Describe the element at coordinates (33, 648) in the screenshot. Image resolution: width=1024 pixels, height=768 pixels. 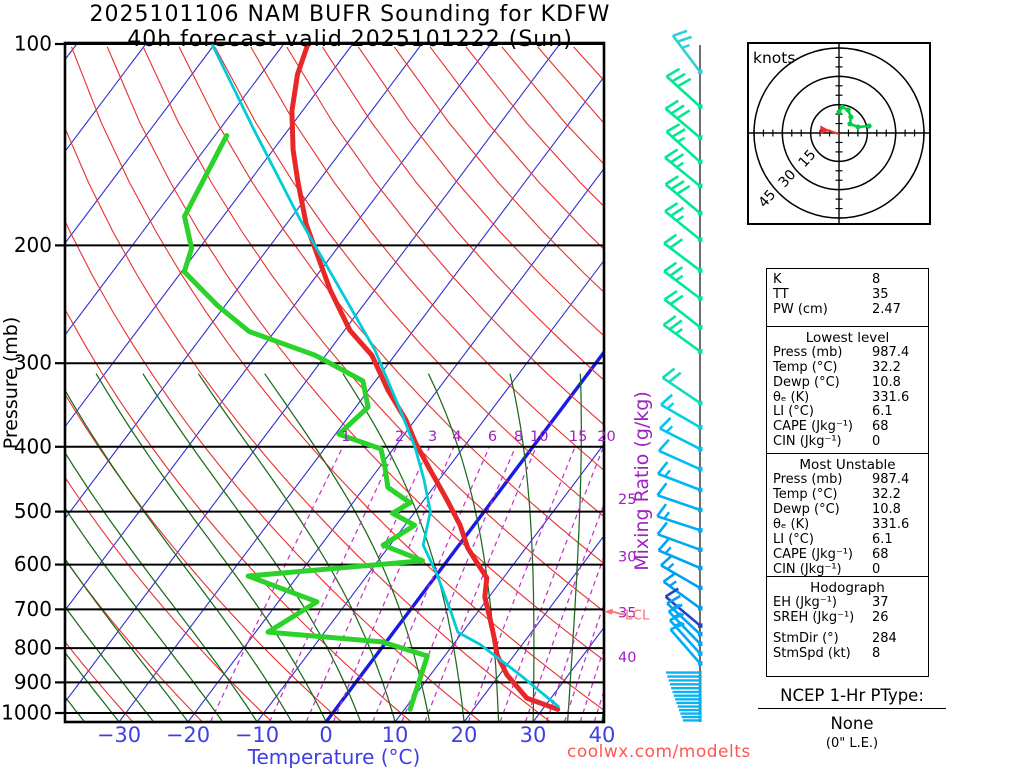
I see `pressure-tick-label: 800` at that location.